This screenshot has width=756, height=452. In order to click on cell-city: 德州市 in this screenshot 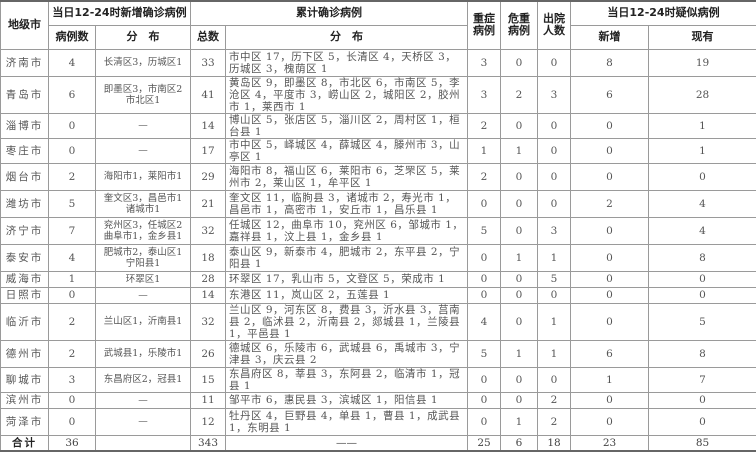, I will do `click(25, 353)`.